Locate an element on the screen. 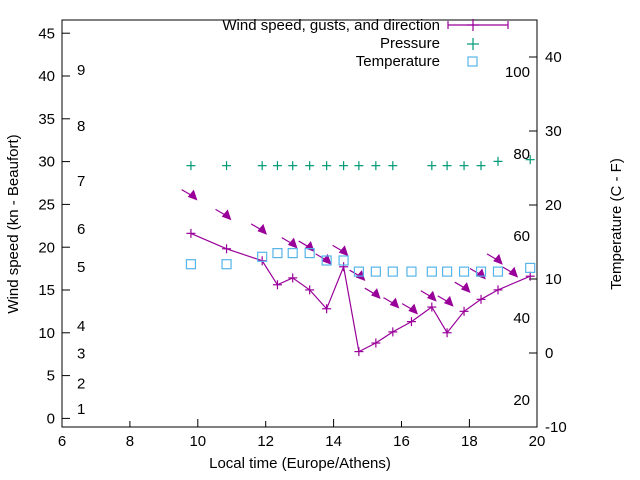 This screenshot has height=480, width=640. legend-label-wind: Wind speed, gusts, and direction is located at coordinates (331, 25).